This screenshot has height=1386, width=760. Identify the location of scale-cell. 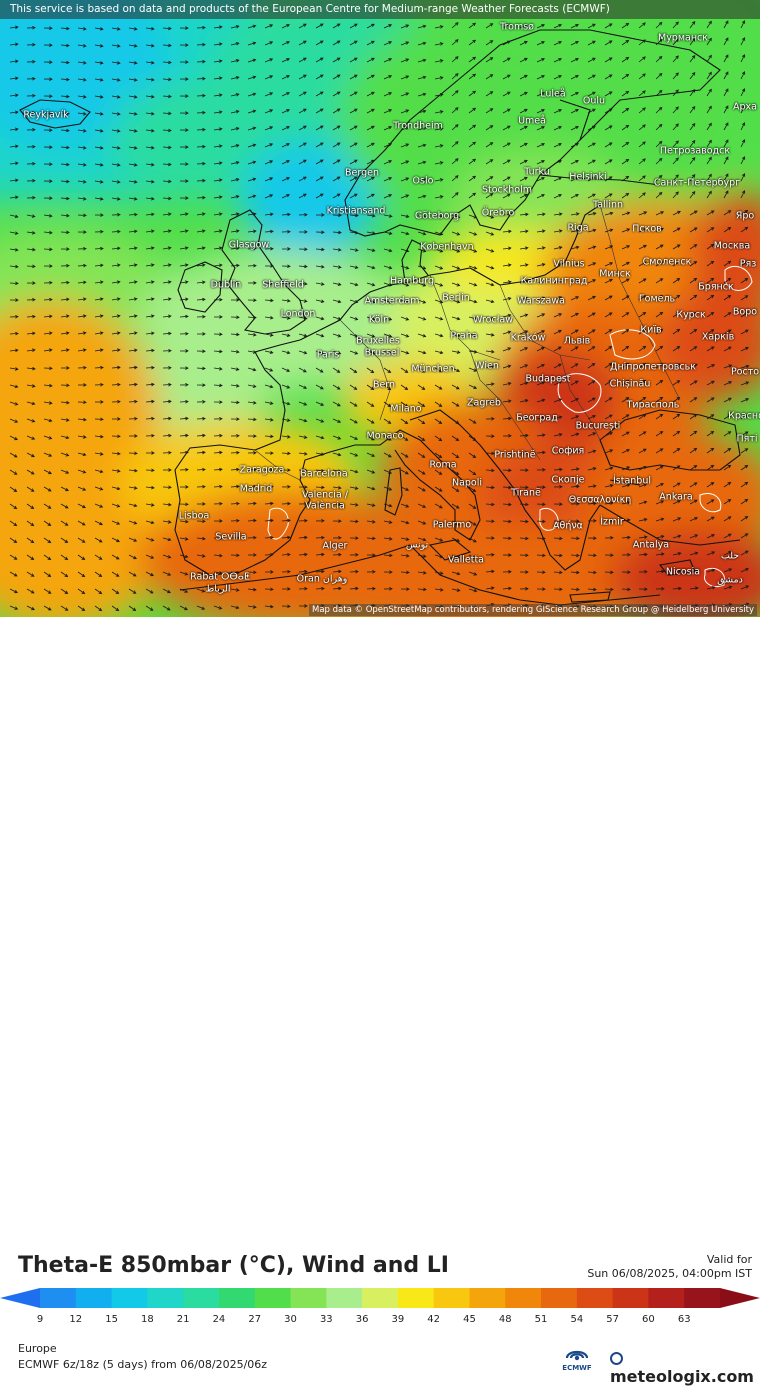
(487, 1298).